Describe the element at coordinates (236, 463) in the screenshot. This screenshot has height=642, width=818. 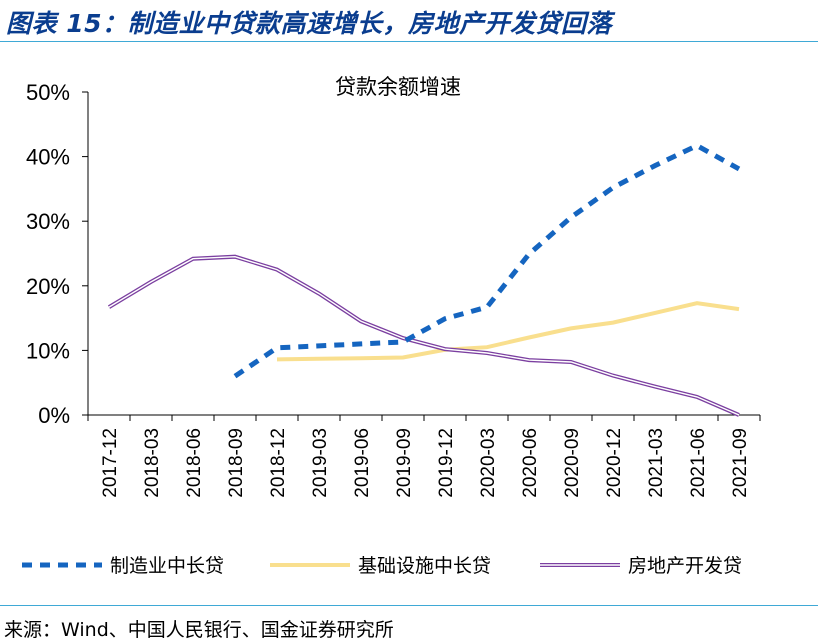
I see `x-tick-label: 2018-09` at that location.